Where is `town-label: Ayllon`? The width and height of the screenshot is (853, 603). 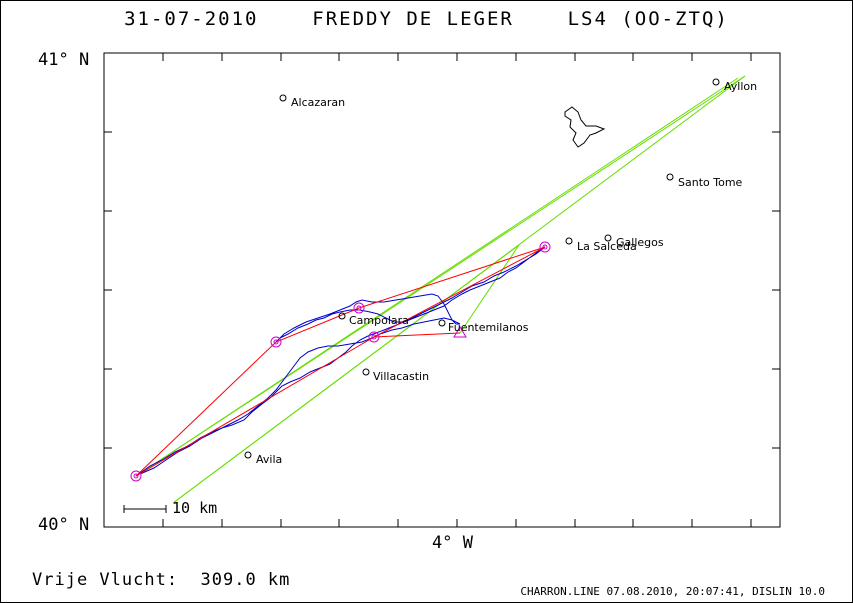 town-label: Ayllon is located at coordinates (740, 86).